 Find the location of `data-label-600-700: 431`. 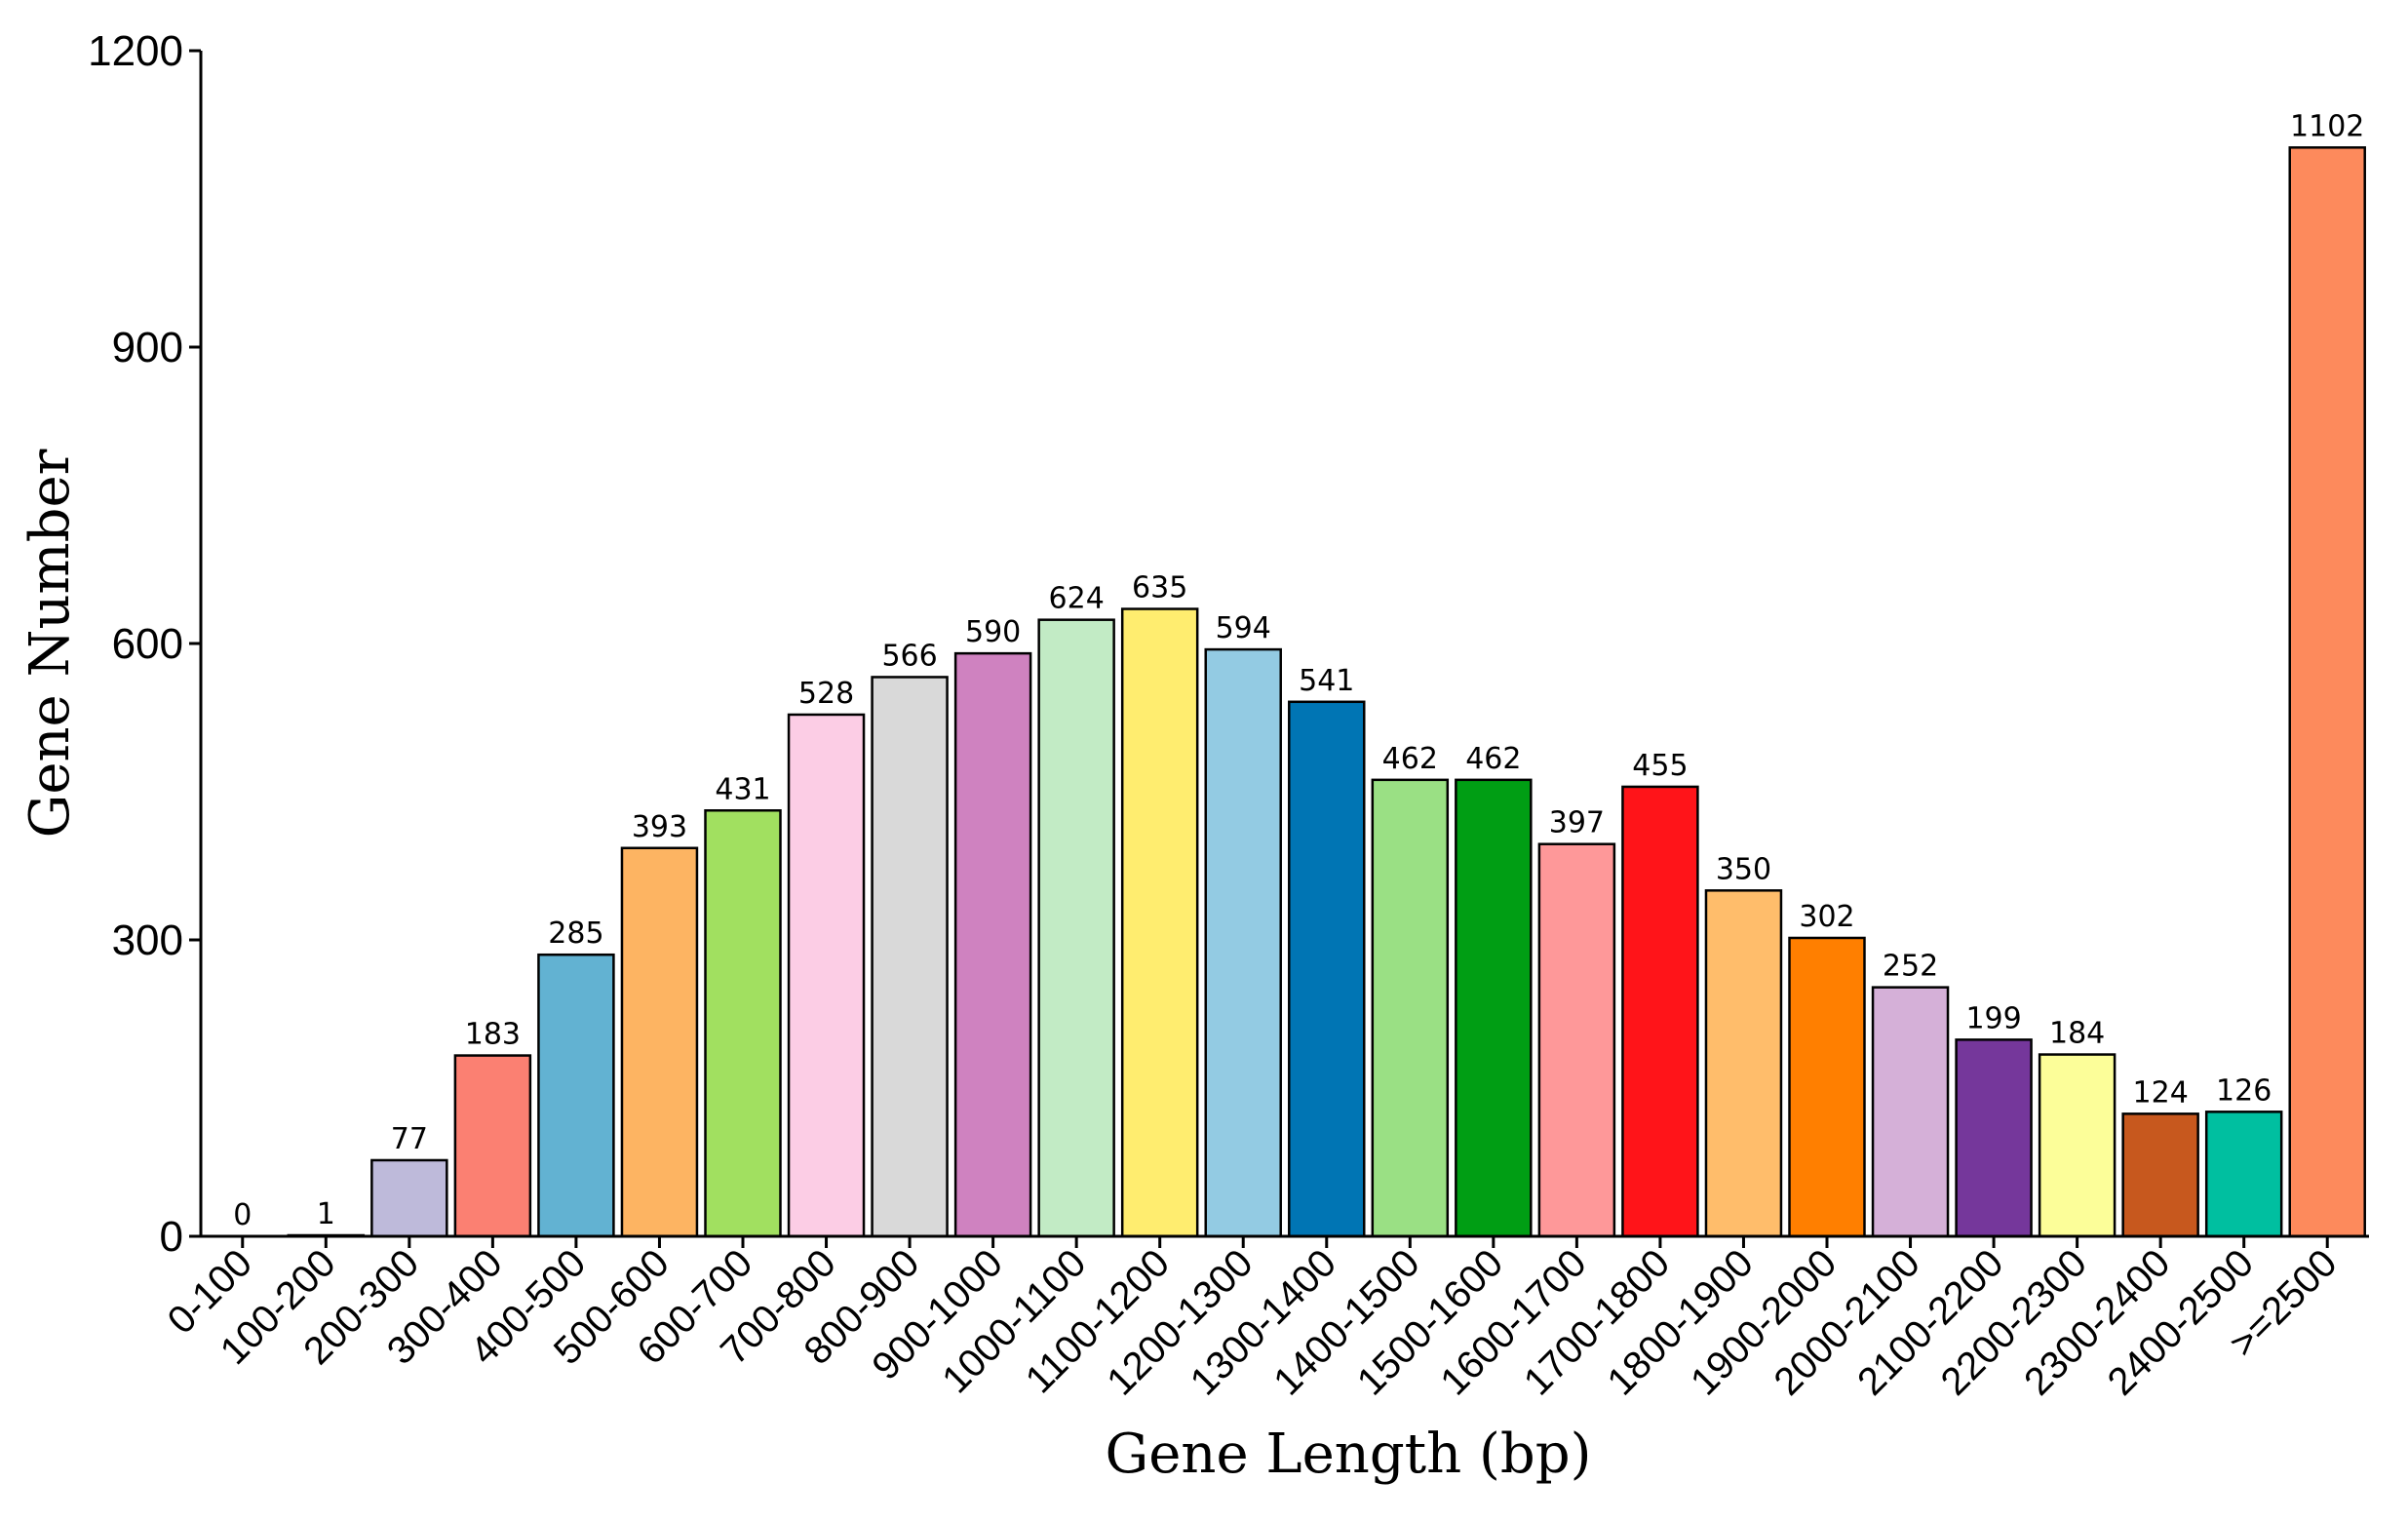

data-label-600-700: 431 is located at coordinates (742, 789).